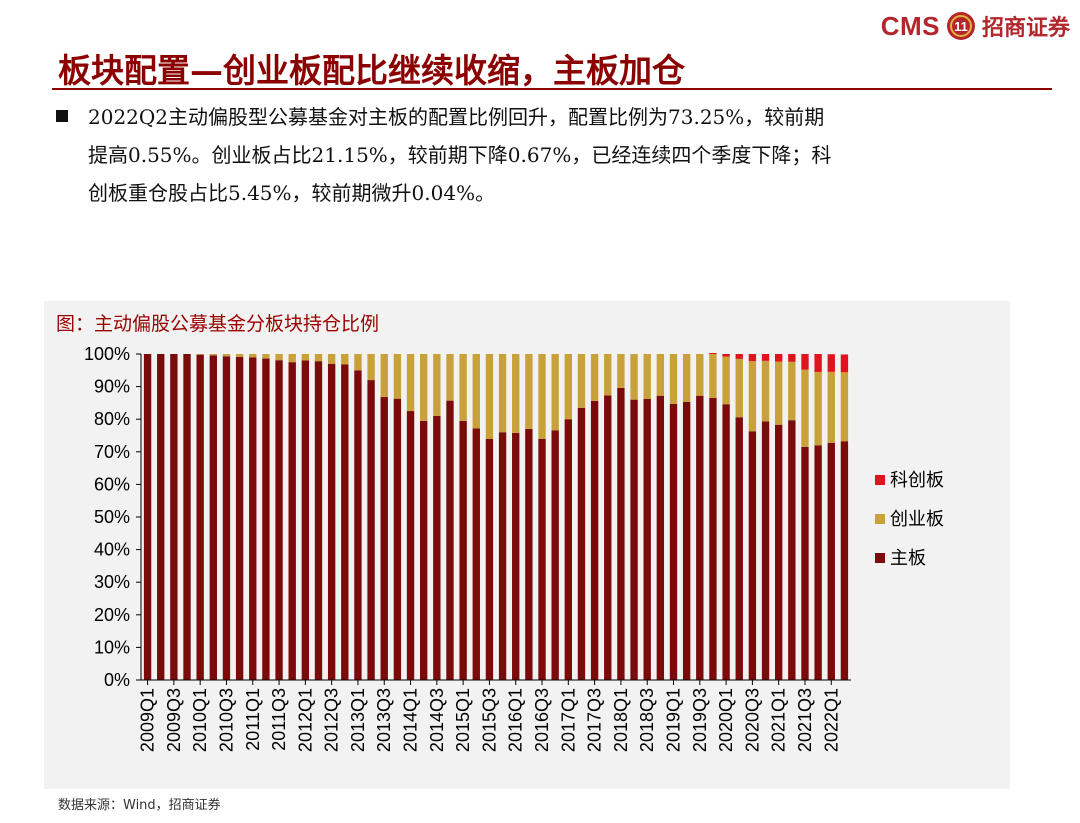 The width and height of the screenshot is (1080, 823). I want to click on x-tick-label: 2021Q3, so click(805, 720).